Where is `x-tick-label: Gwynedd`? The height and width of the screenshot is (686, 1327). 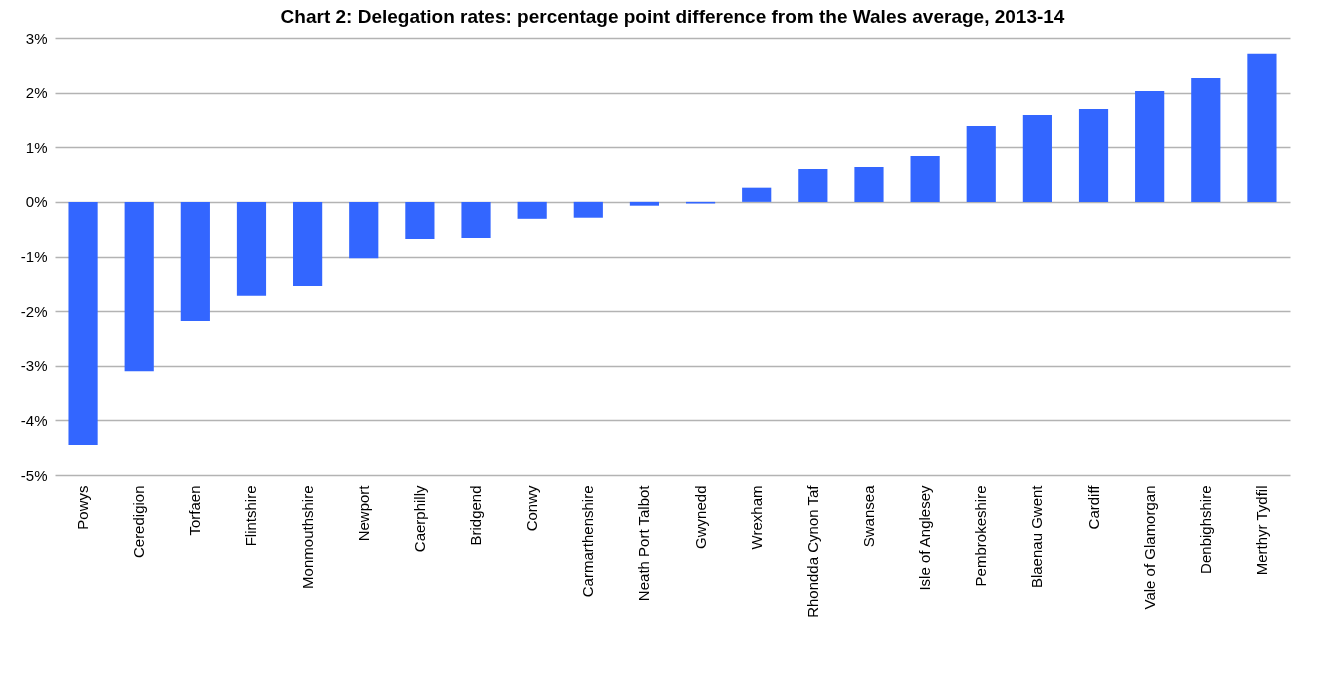
x-tick-label: Gwynedd is located at coordinates (700, 517).